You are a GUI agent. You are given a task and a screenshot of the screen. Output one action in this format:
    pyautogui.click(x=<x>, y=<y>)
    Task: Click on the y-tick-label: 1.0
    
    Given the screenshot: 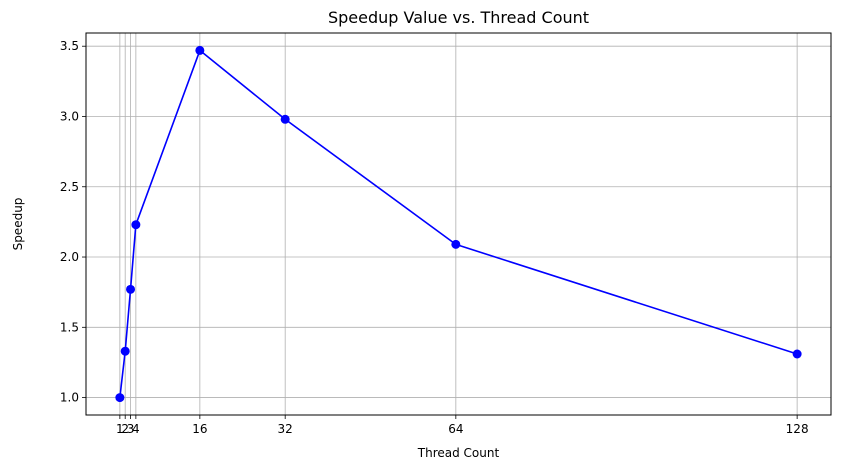 What is the action you would take?
    pyautogui.click(x=69, y=398)
    